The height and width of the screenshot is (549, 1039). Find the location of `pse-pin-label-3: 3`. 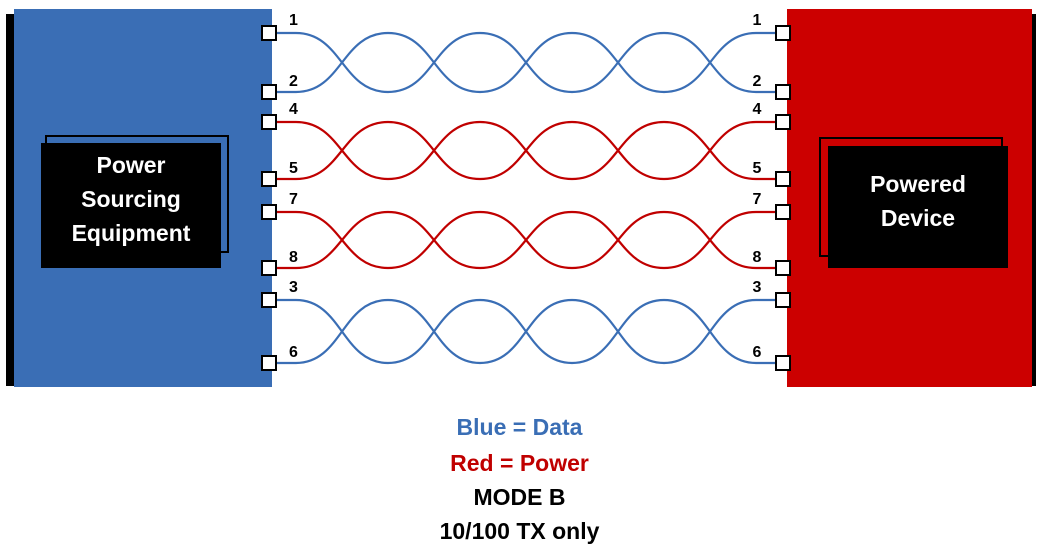

pse-pin-label-3: 3 is located at coordinates (293, 287).